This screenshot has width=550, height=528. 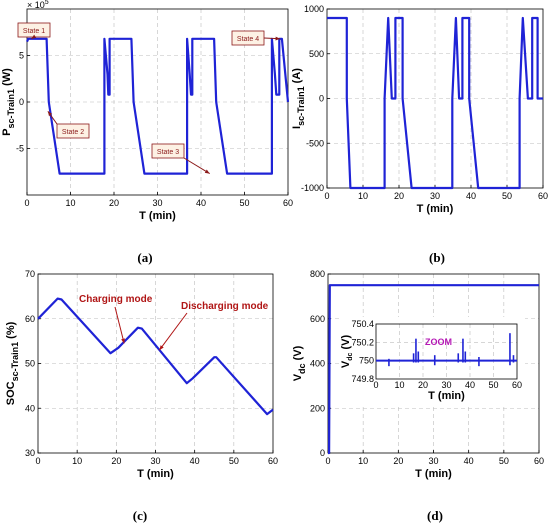 What do you see at coordinates (317, 274) in the screenshot?
I see `d-y-tick-label: 800` at bounding box center [317, 274].